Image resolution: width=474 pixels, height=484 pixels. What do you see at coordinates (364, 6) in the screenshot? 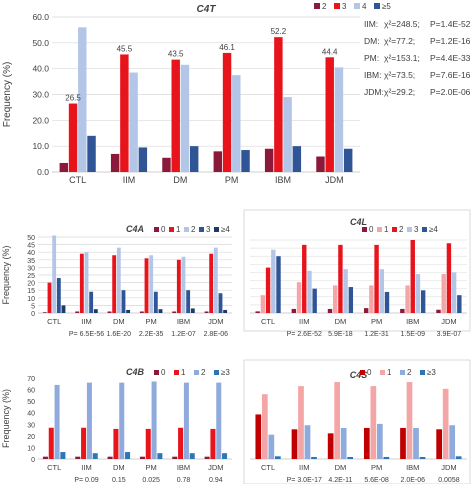
I see `legend-label: 4` at bounding box center [364, 6].